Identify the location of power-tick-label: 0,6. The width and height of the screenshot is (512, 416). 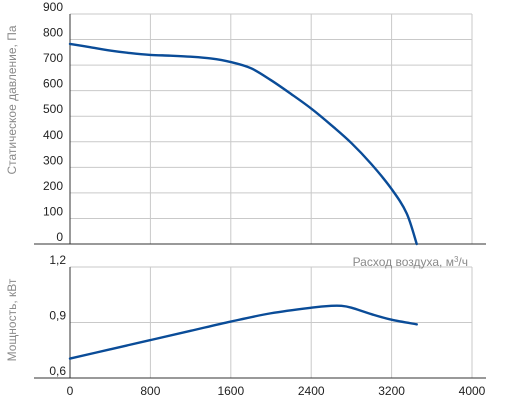
(57, 371).